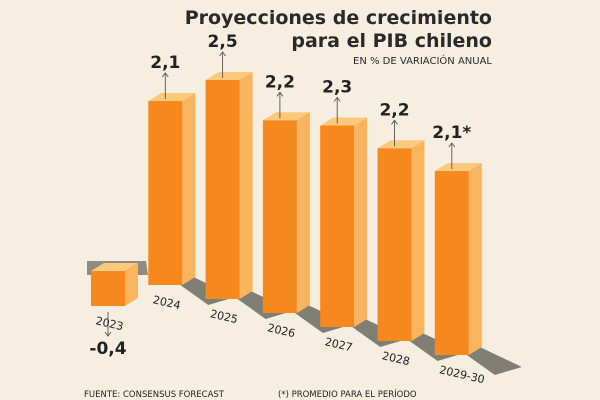 The height and width of the screenshot is (400, 600). Describe the element at coordinates (391, 41) in the screenshot. I see `chart-title-line2: para el PIB chileno` at that location.